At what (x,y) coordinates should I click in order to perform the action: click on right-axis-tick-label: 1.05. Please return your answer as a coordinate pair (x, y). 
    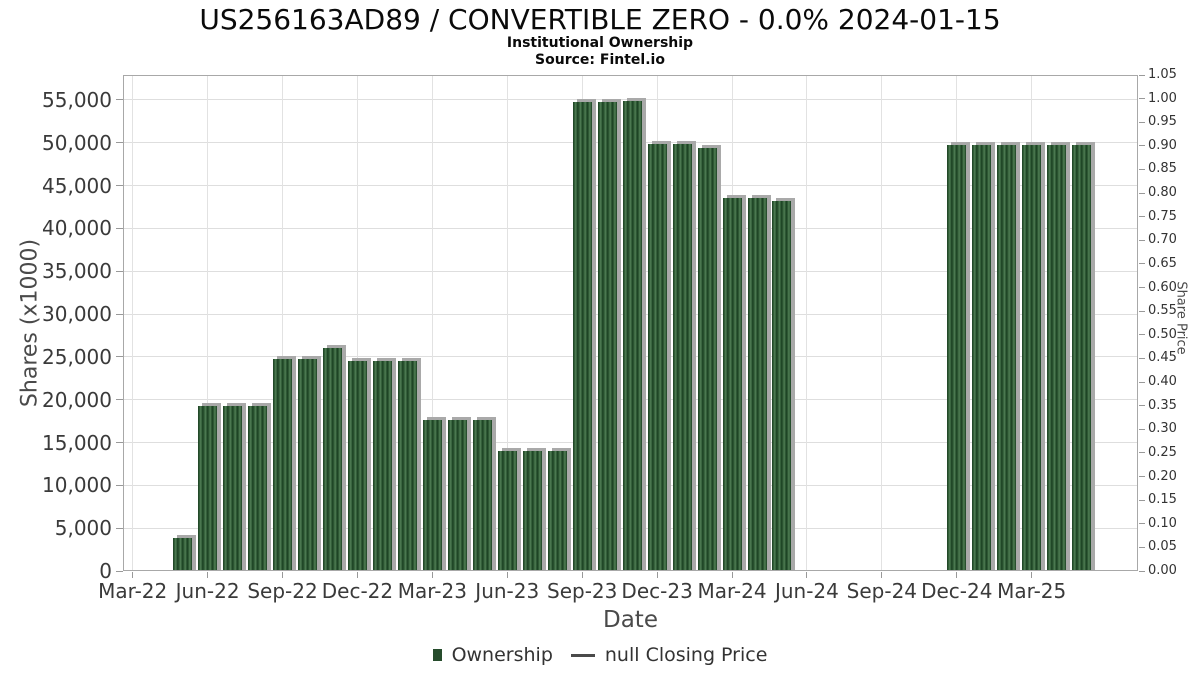
    Looking at the image, I should click on (1162, 74).